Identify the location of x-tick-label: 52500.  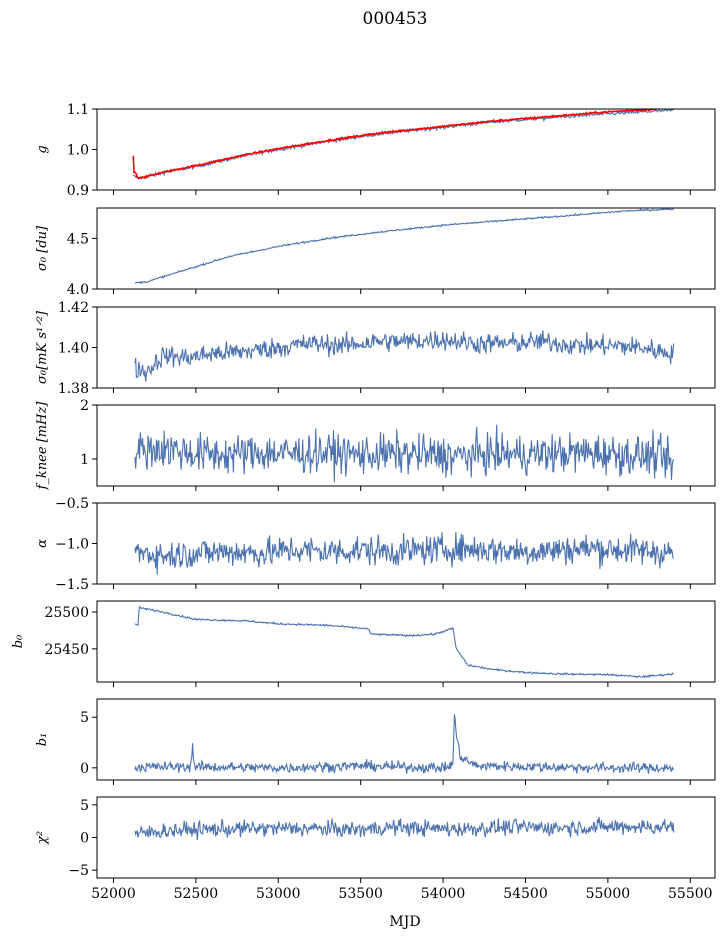
(196, 894).